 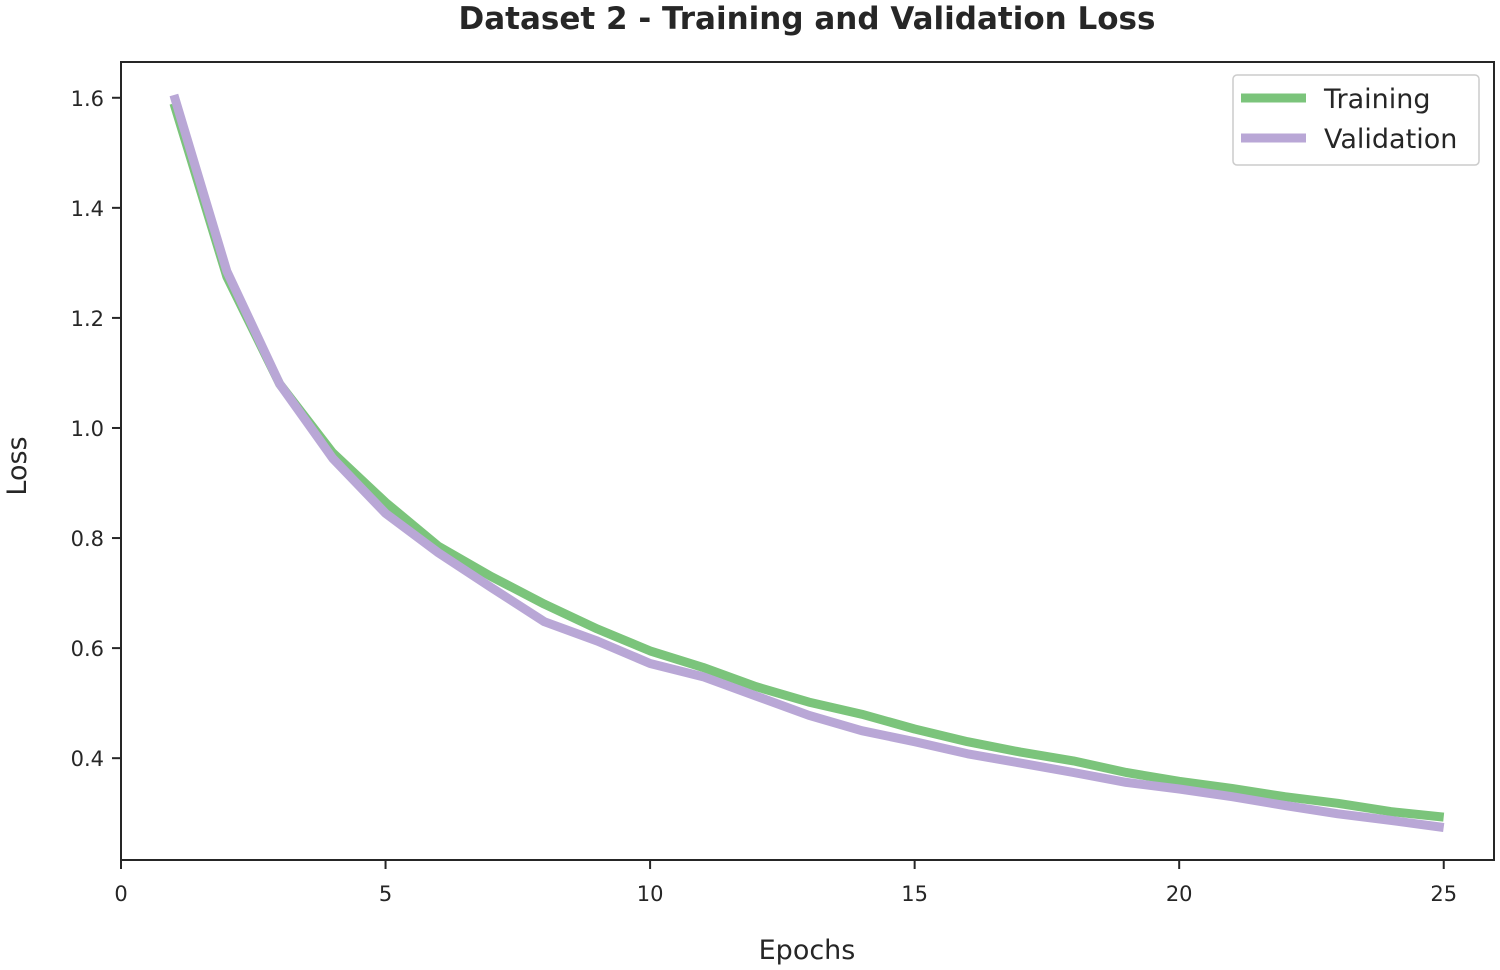 I want to click on y-tick-label: 0.4, so click(x=87, y=759).